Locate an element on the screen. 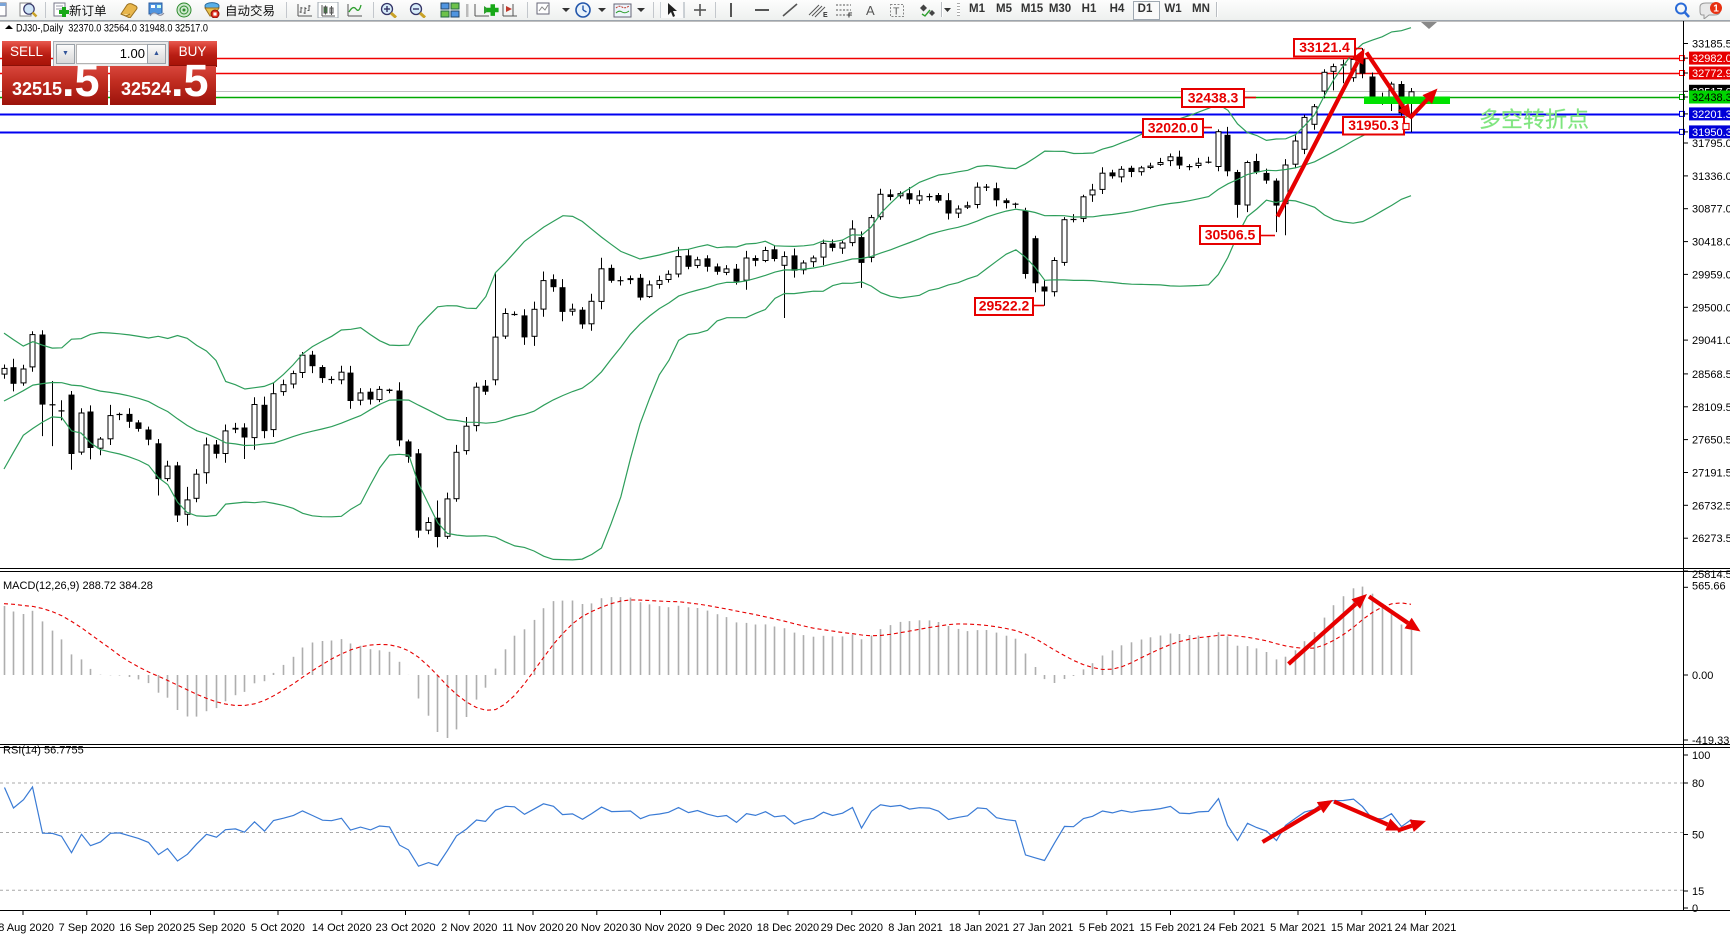 This screenshot has height=937, width=1730. svg-text: MACD(12,26,9) 288.72 384.28 is located at coordinates (78, 586).